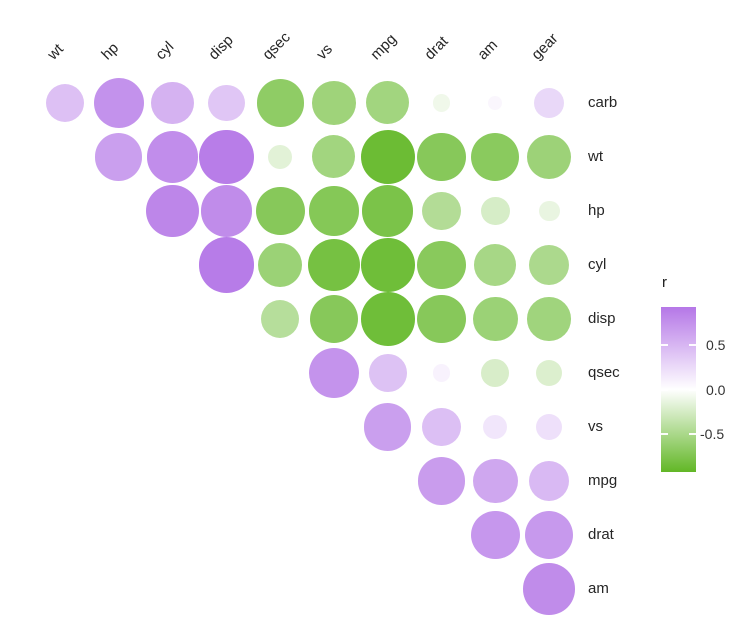 Image resolution: width=751 pixels, height=644 pixels. I want to click on corr-dot-hp-mpg, so click(388, 211).